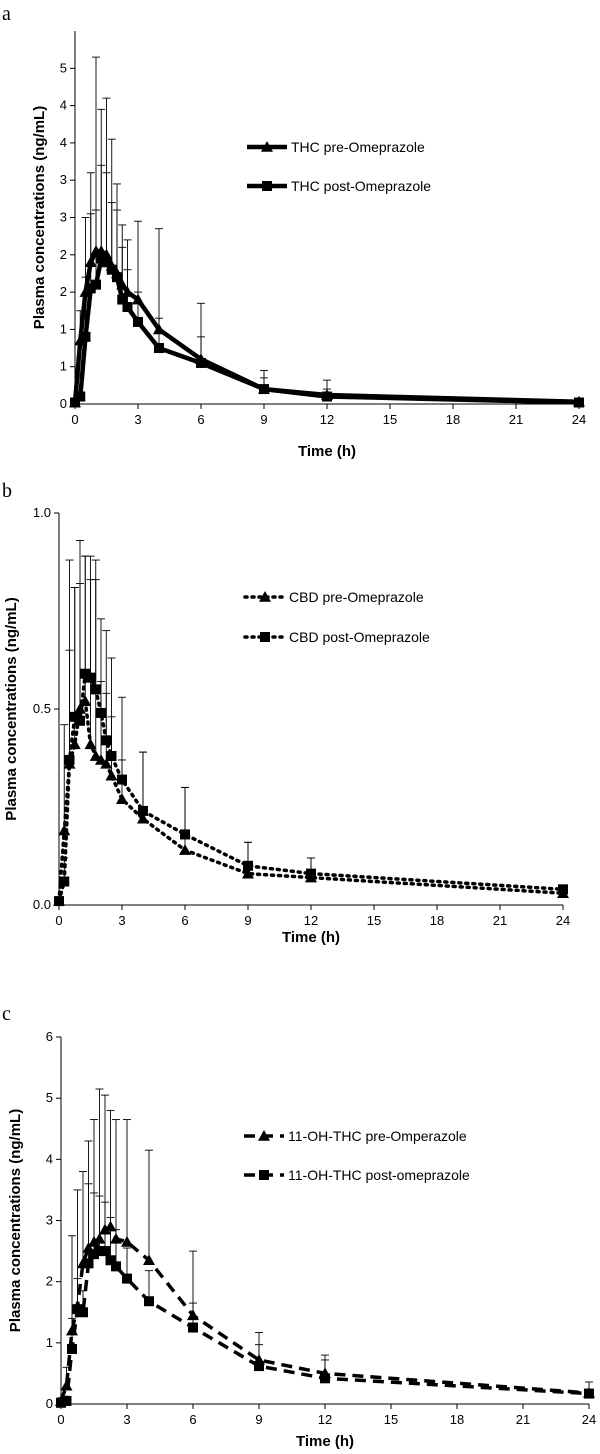  Describe the element at coordinates (42, 904) in the screenshot. I see `y-tick-label: 0.0` at that location.